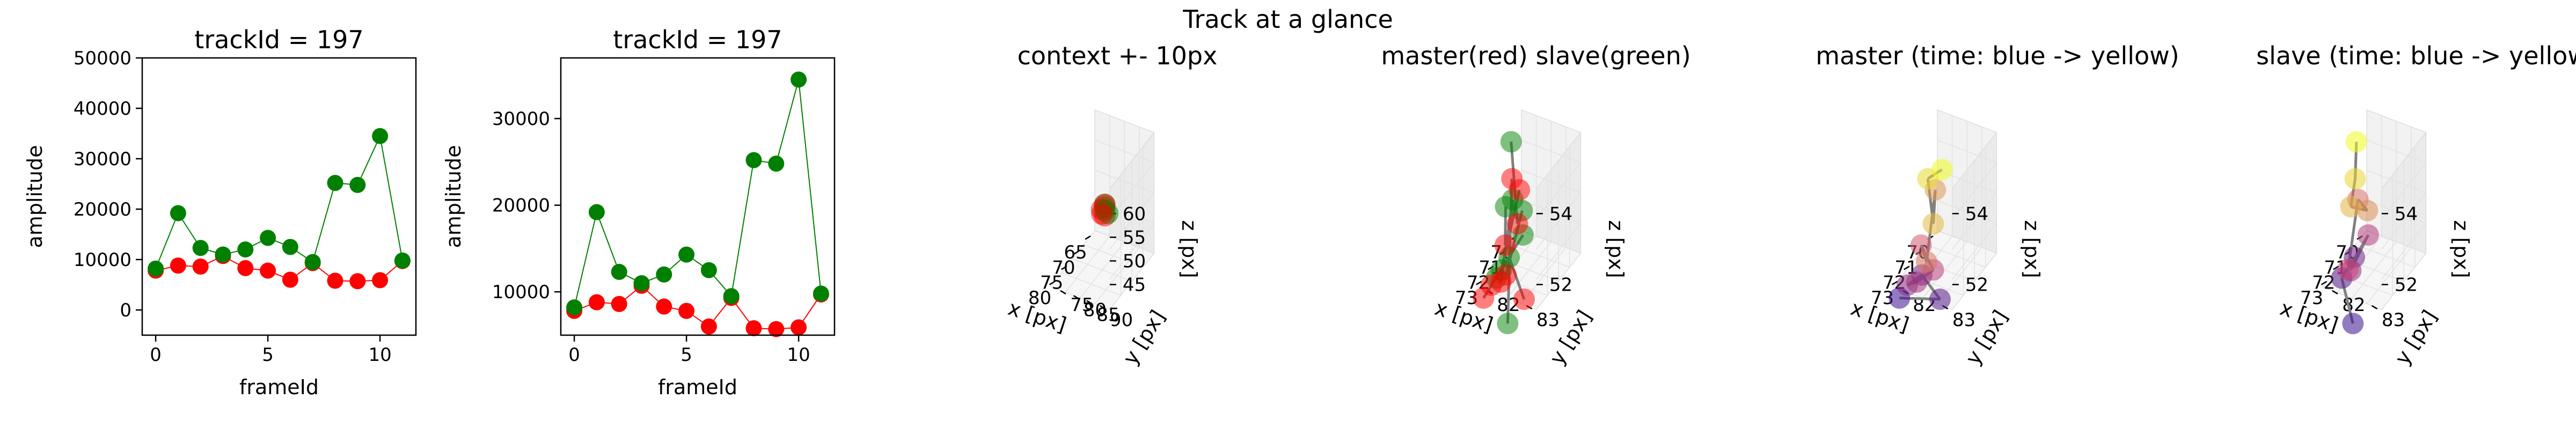 The image size is (2576, 429). I want to click on y-tick-label: 20000, so click(102, 209).